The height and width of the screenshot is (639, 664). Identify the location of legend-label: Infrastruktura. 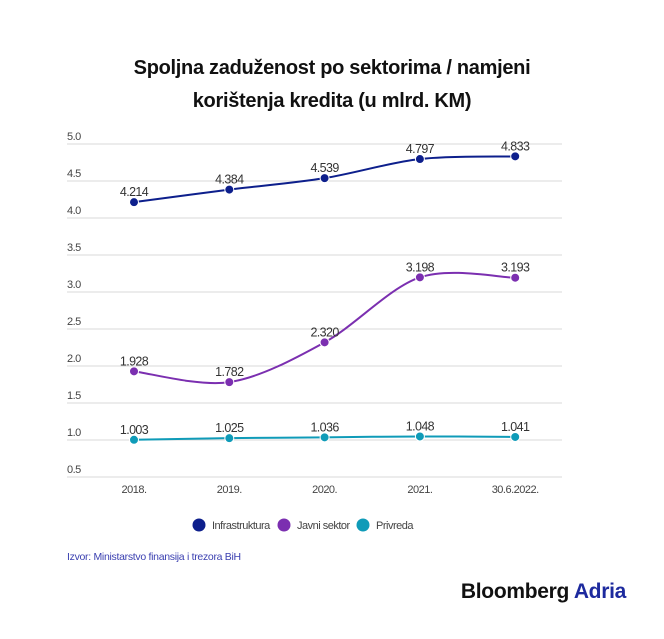
(241, 526).